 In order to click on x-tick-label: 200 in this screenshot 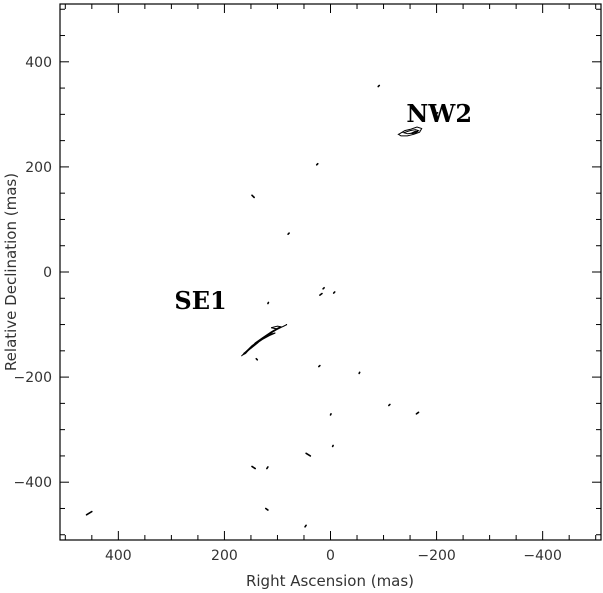, I will do `click(224, 556)`.